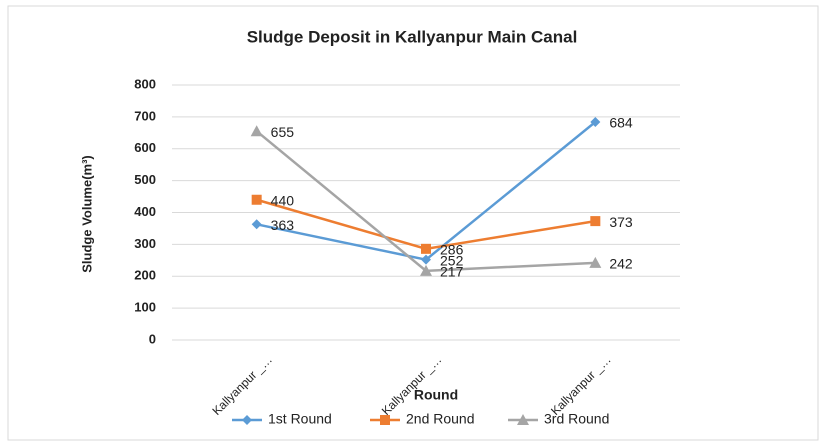 The height and width of the screenshot is (446, 823). What do you see at coordinates (412, 36) in the screenshot?
I see `chart-title: Sludge Deposit in Kallyanpur Main Canal` at bounding box center [412, 36].